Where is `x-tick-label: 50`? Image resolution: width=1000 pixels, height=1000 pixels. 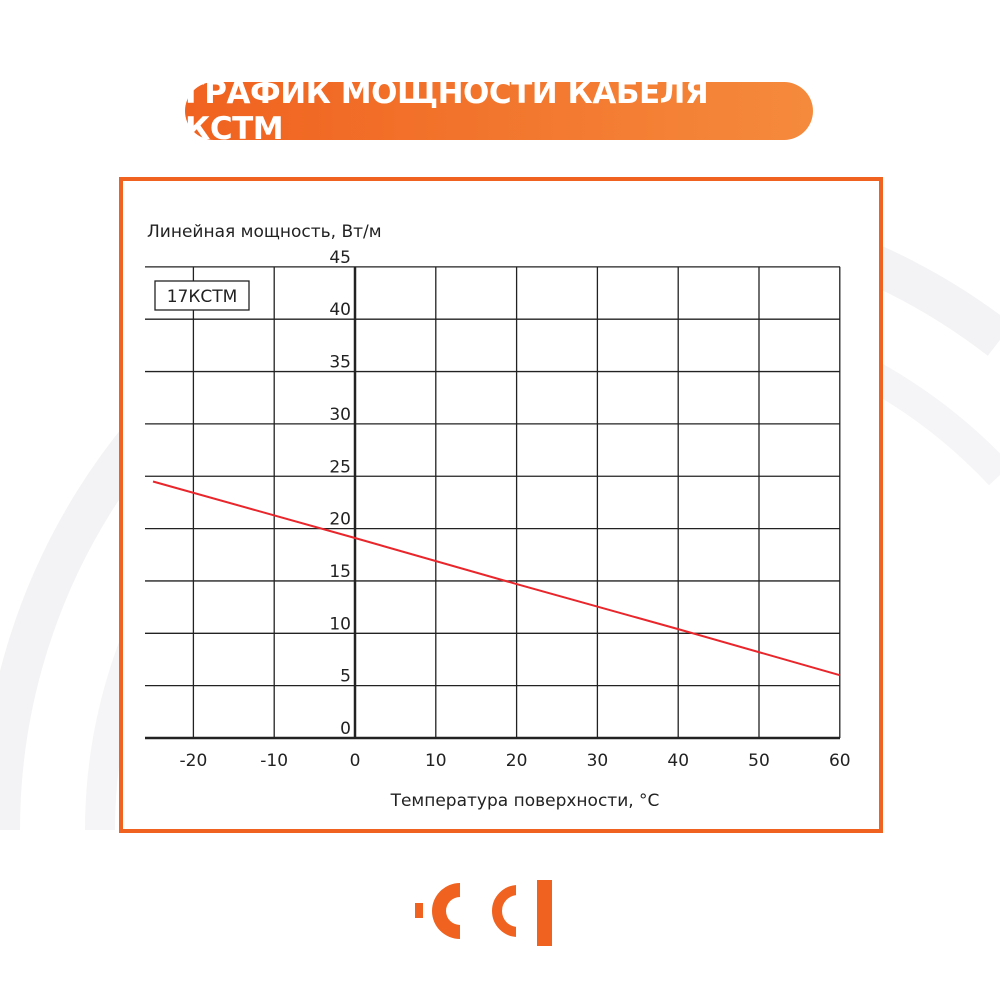
x-tick-label: 50 is located at coordinates (759, 761).